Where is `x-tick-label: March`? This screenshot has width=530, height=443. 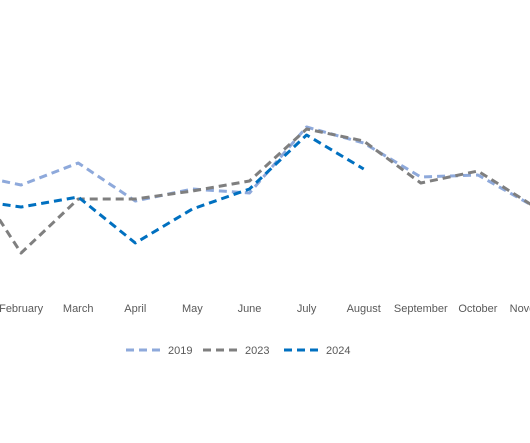
x-tick-label: March is located at coordinates (78, 309).